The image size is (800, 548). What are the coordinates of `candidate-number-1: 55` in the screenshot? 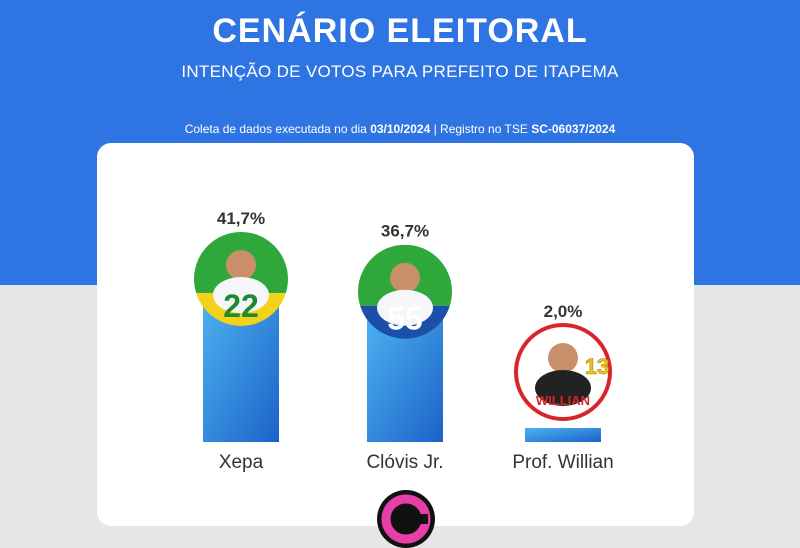 It's located at (405, 319).